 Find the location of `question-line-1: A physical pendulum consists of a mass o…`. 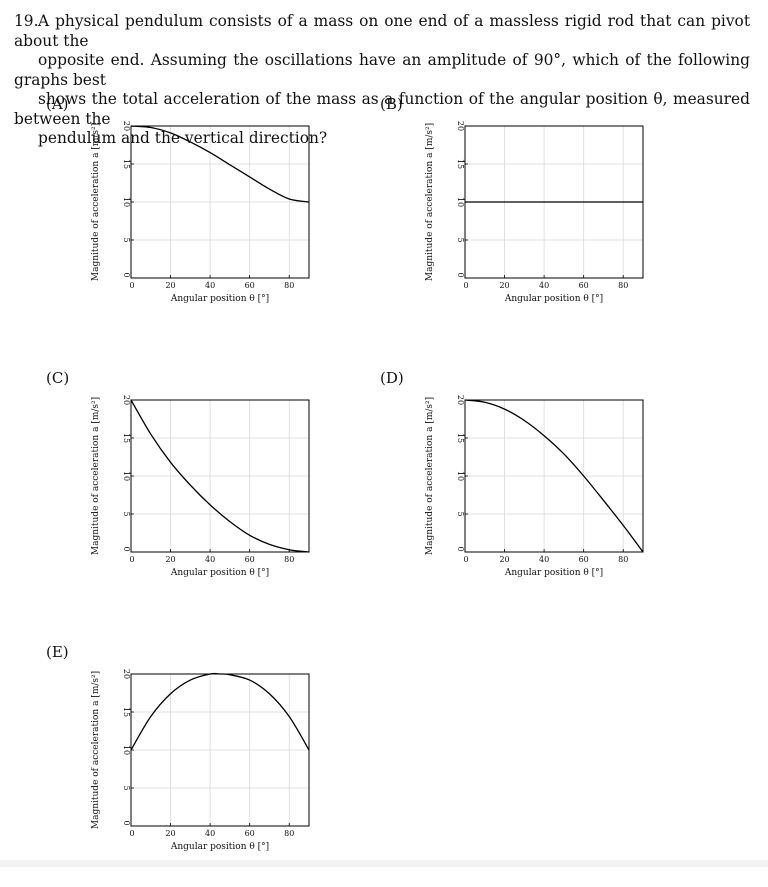

question-line-1: A physical pendulum consists of a mass o… is located at coordinates (382, 31).